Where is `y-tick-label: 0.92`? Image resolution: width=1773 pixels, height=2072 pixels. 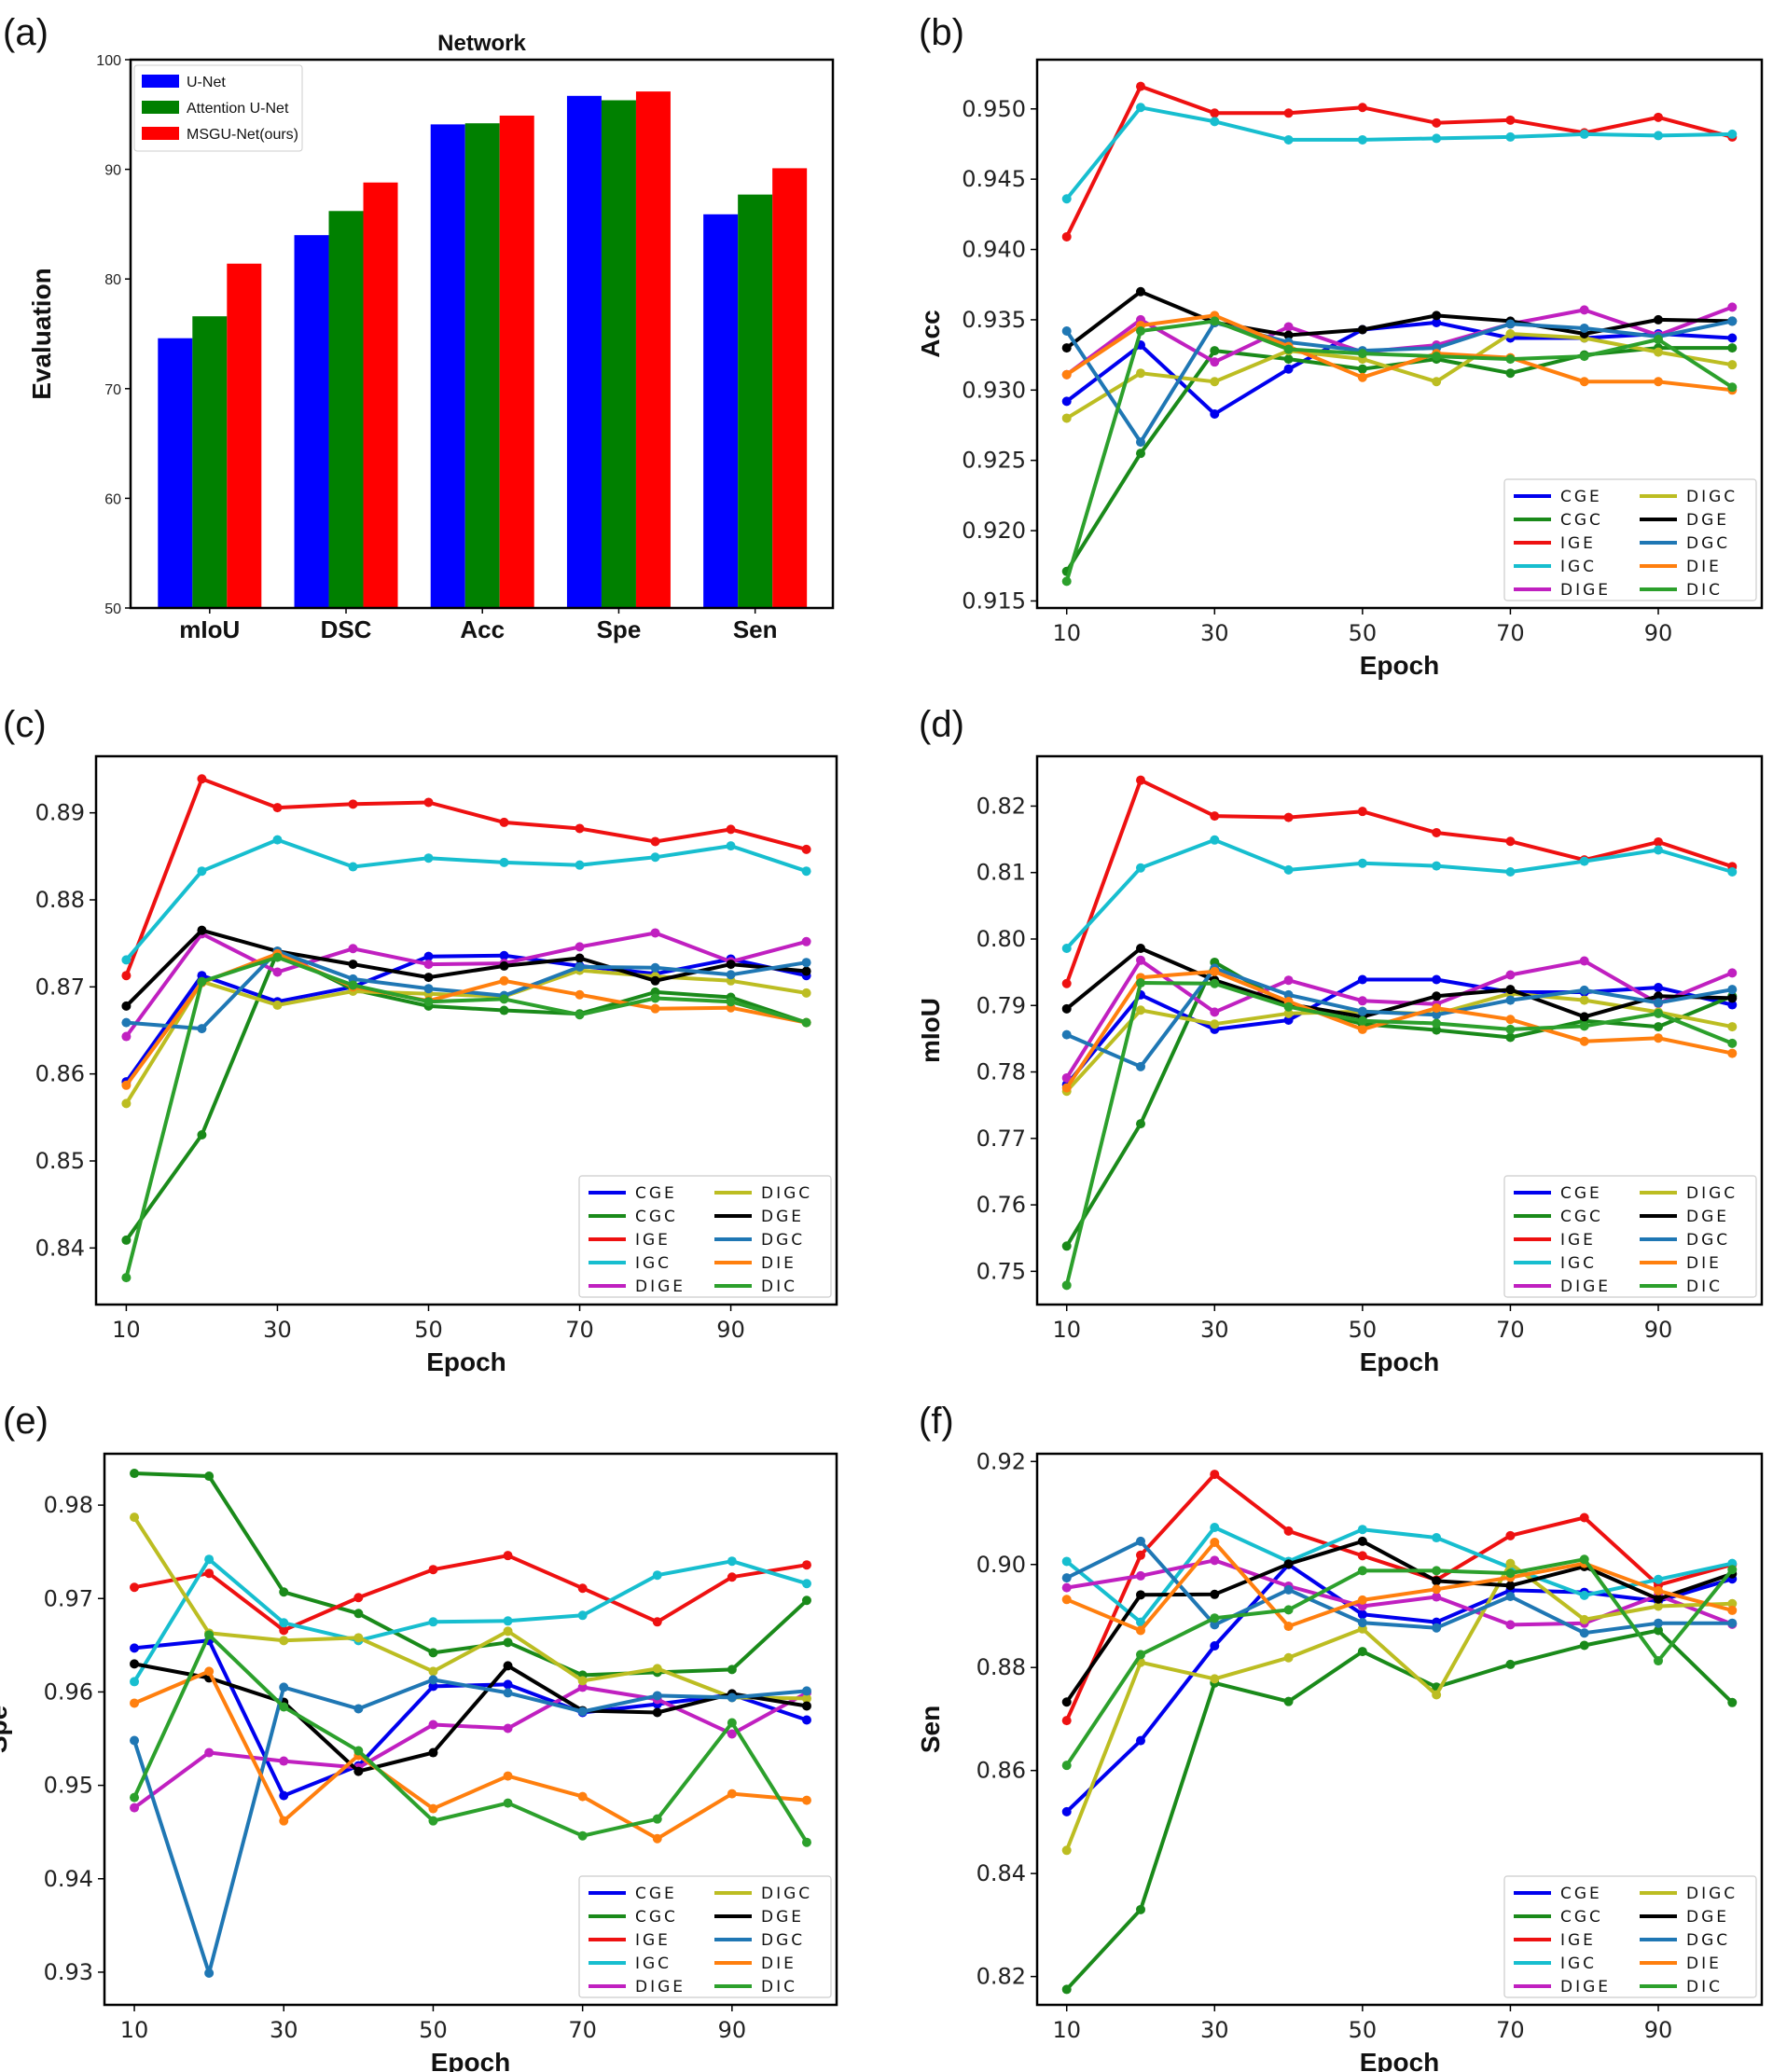
y-tick-label: 0.92 is located at coordinates (1001, 1461).